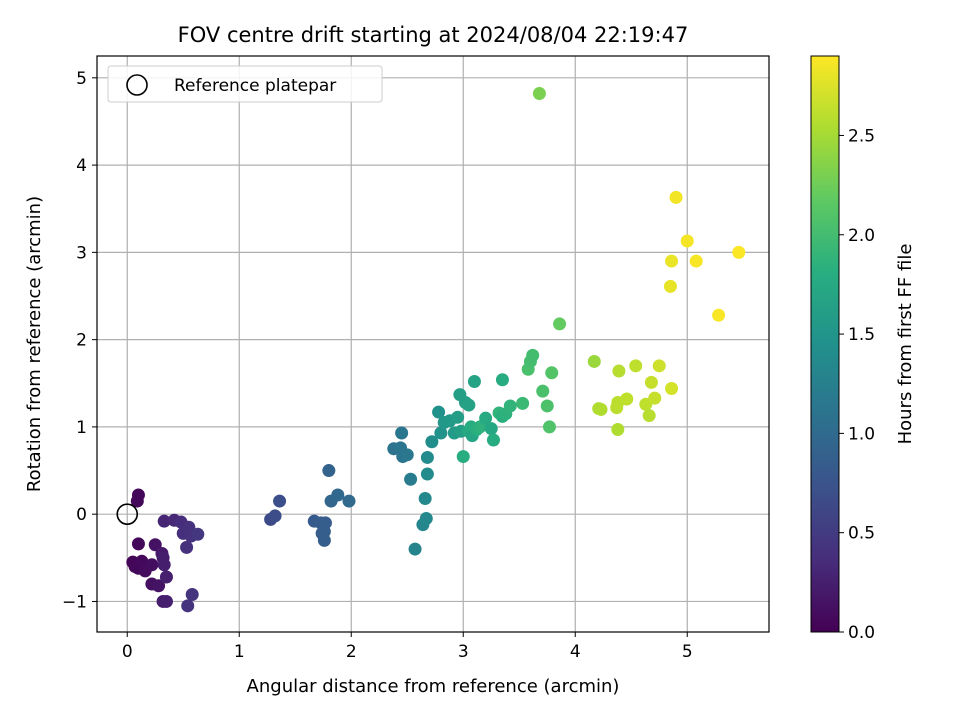  Describe the element at coordinates (255, 86) in the screenshot. I see `legend-label: Reference platepar` at that location.